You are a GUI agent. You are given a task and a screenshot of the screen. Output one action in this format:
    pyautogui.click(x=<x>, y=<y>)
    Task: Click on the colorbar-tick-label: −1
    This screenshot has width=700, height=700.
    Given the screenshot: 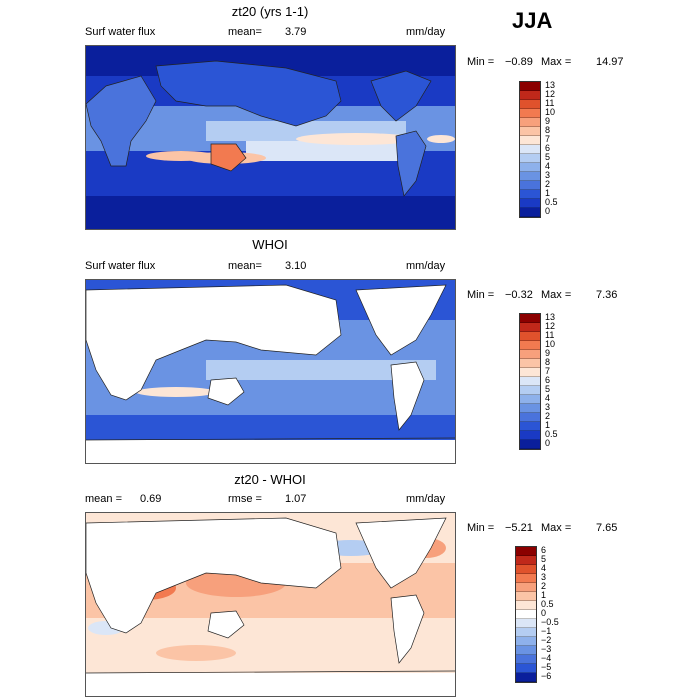 What is the action you would take?
    pyautogui.click(x=546, y=631)
    